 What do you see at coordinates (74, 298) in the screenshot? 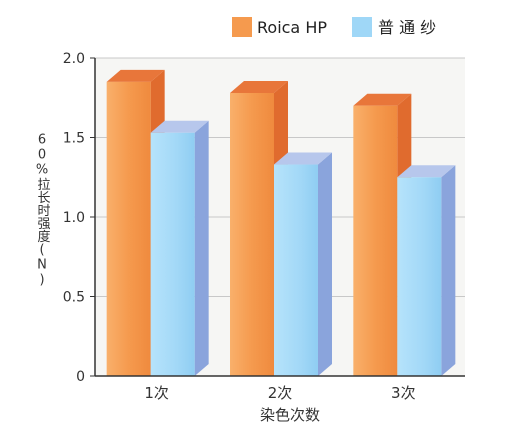
I see `y-tick-label: 0.5` at bounding box center [74, 298].